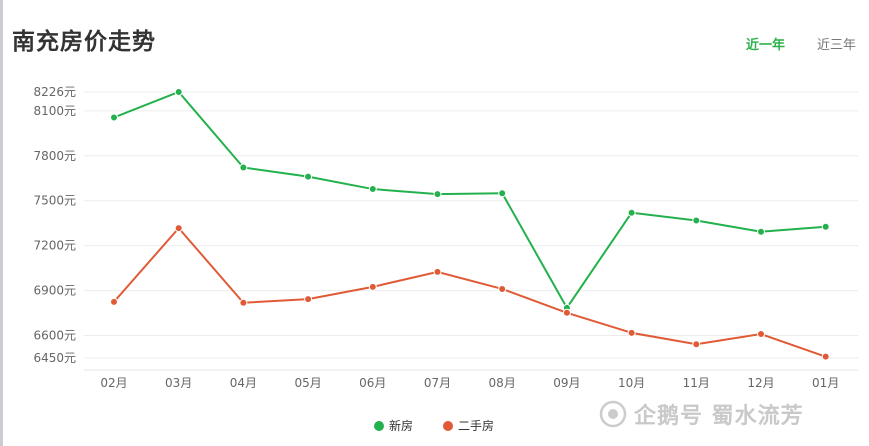  Describe the element at coordinates (825, 383) in the screenshot. I see `x-tick-label: 01月` at that location.